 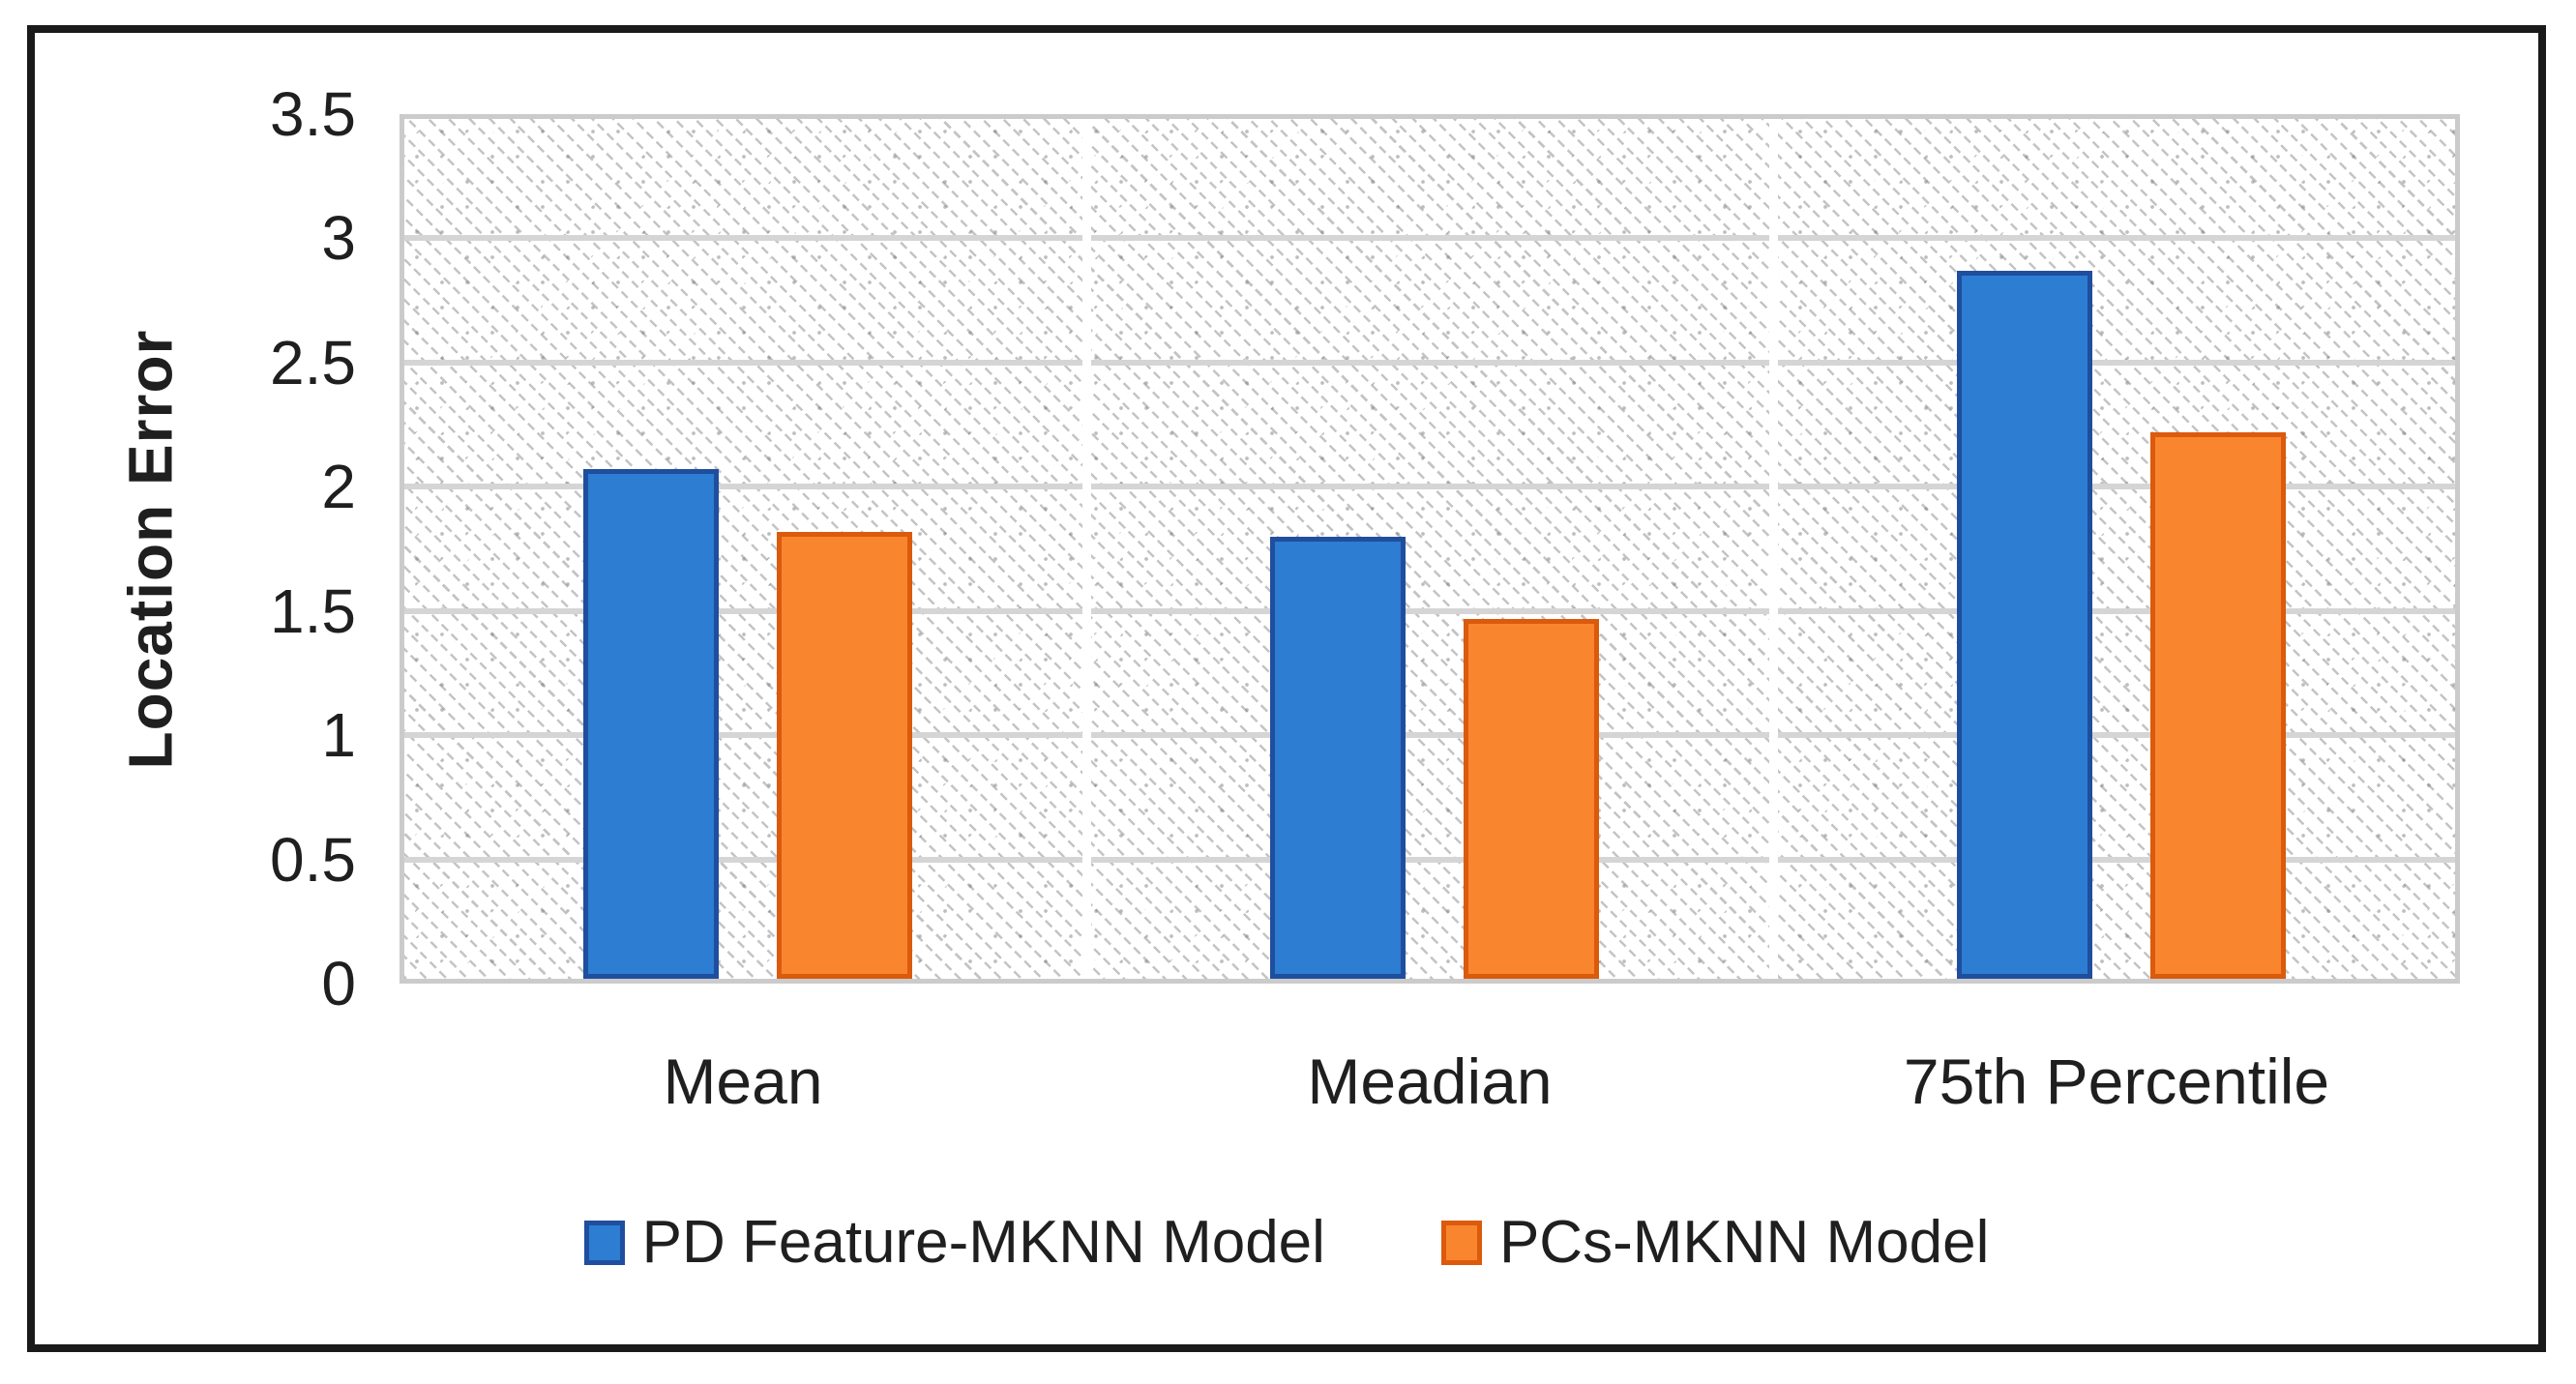 What do you see at coordinates (338, 735) in the screenshot?
I see `y-tick-label: 1` at bounding box center [338, 735].